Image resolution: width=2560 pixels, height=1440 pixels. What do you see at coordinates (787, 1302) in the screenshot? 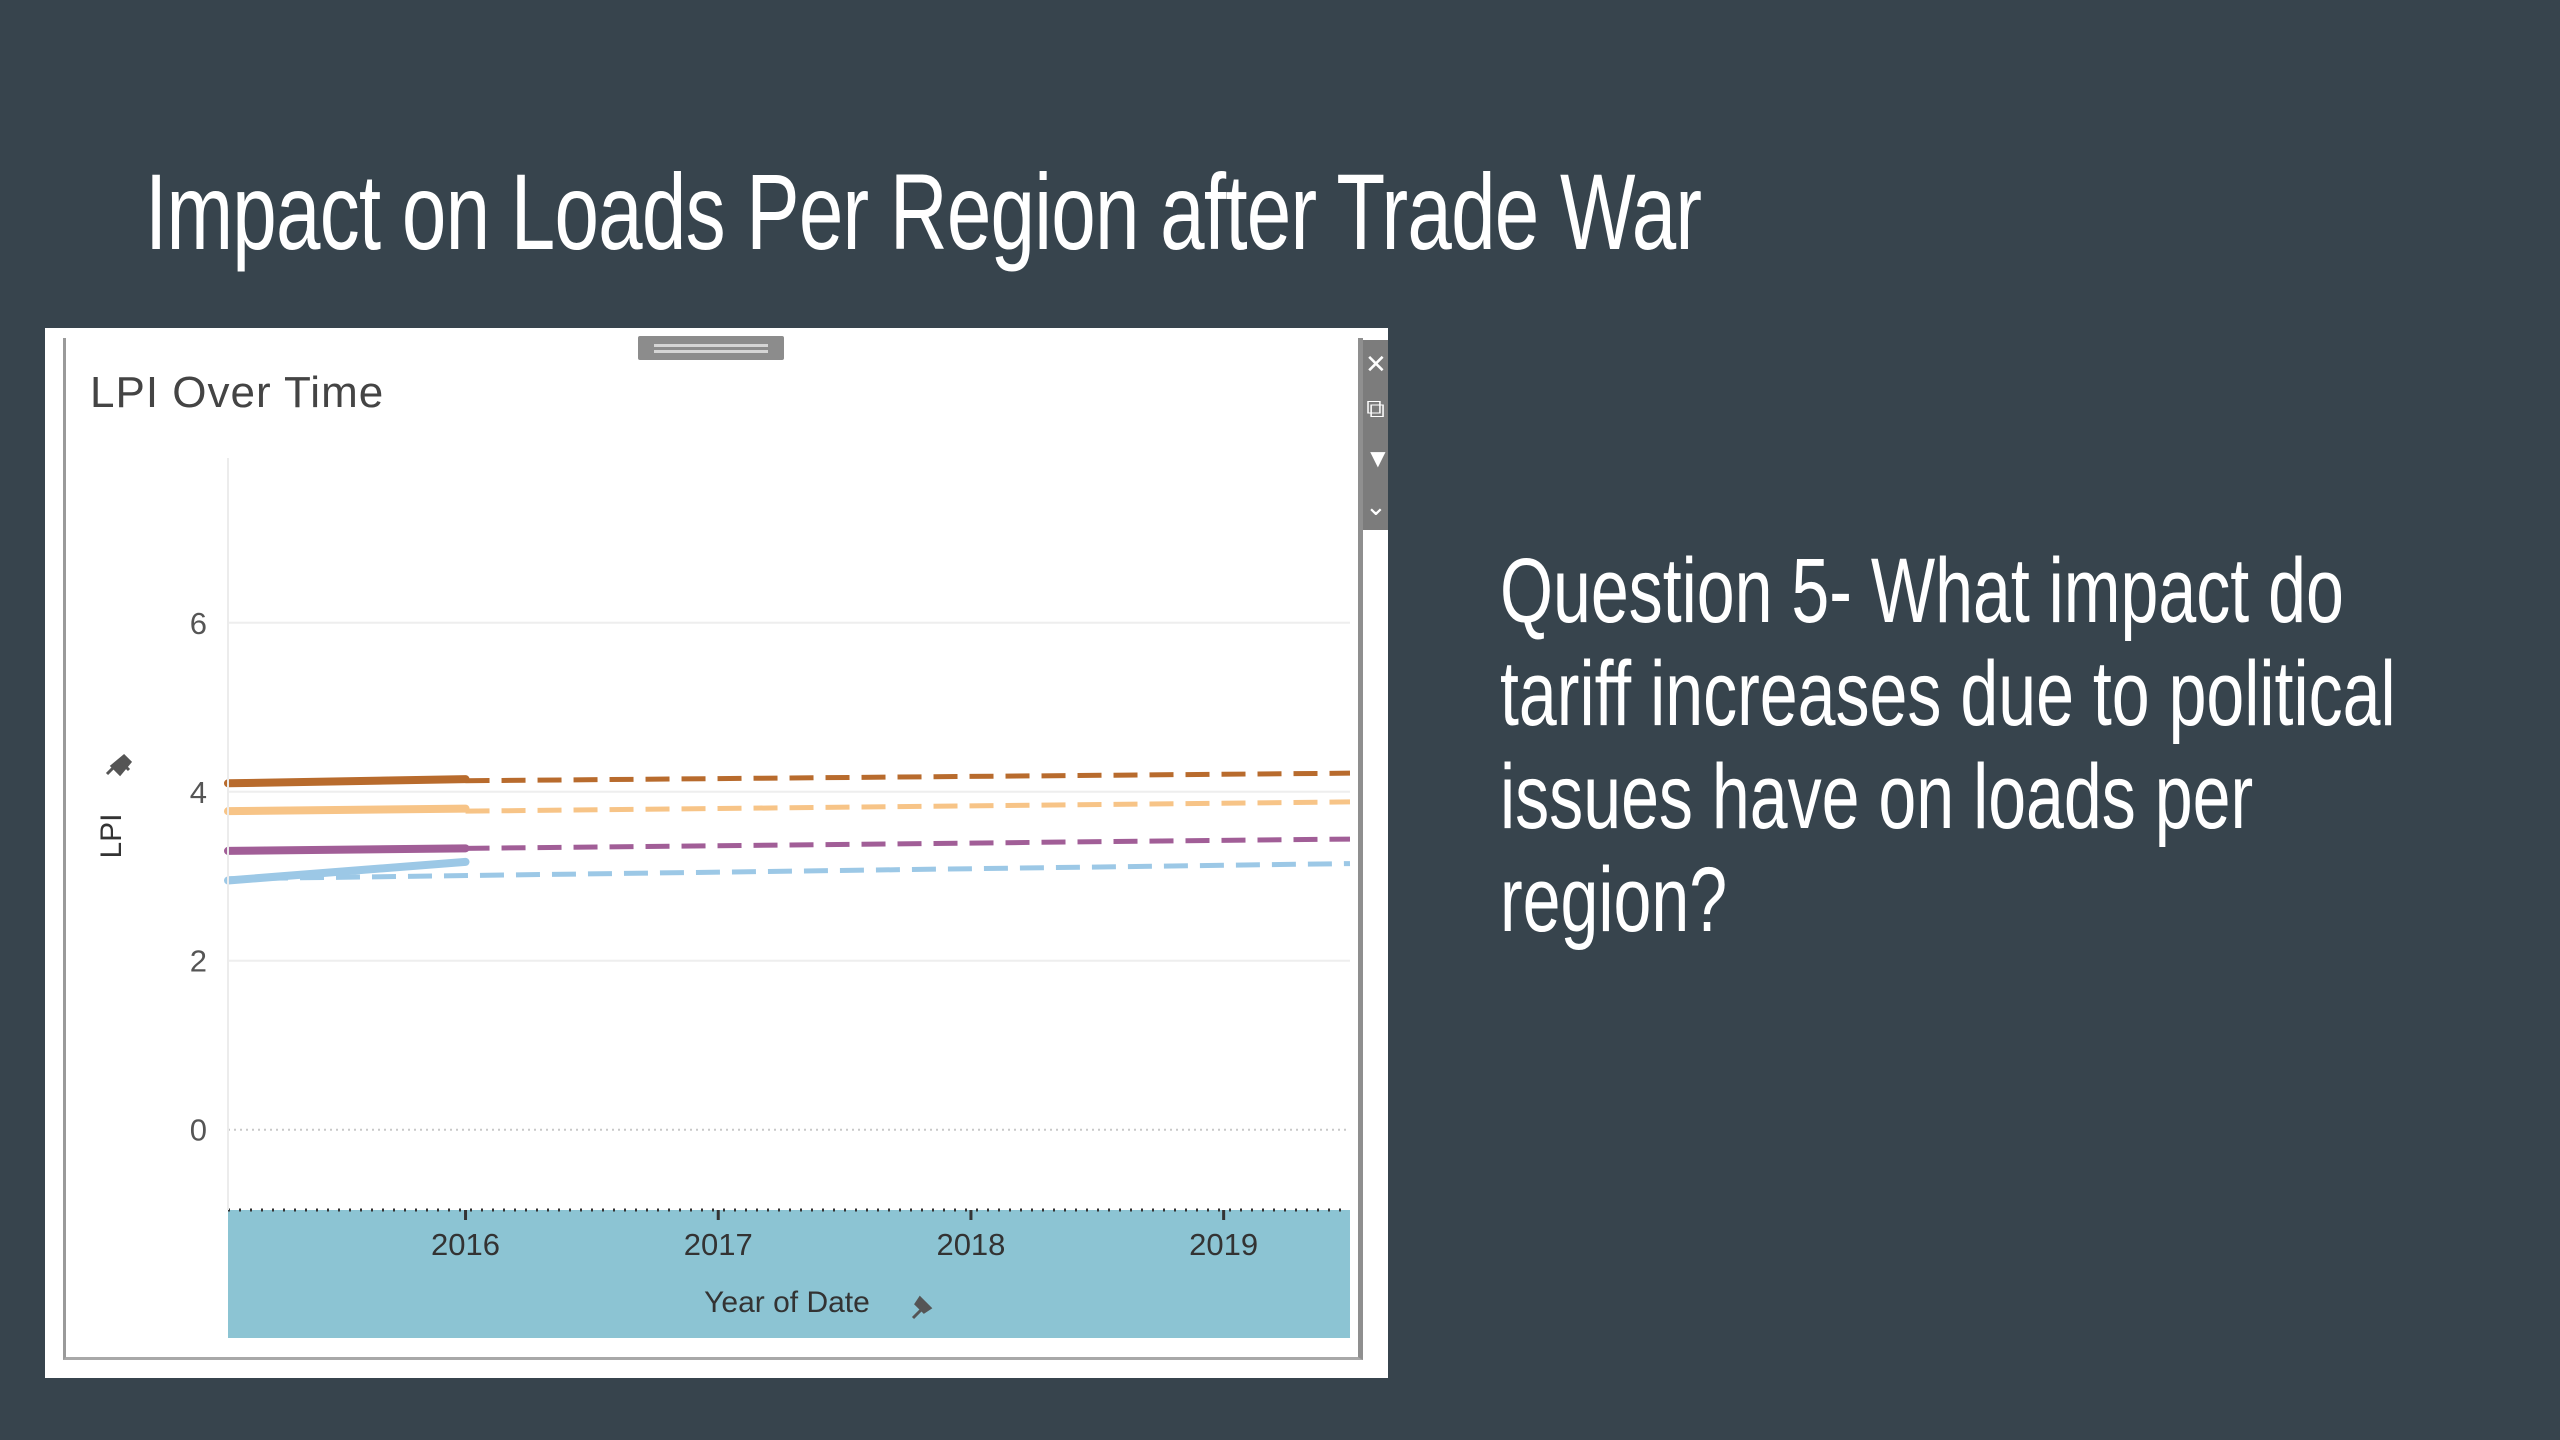
I see `x-axis-title: Year of Date` at bounding box center [787, 1302].